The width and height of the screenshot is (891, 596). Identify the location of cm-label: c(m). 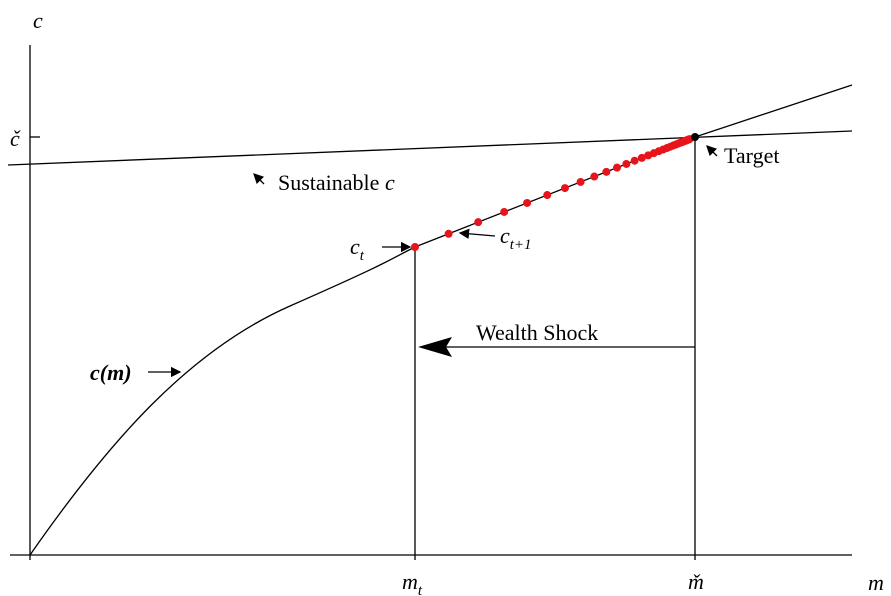
(111, 372).